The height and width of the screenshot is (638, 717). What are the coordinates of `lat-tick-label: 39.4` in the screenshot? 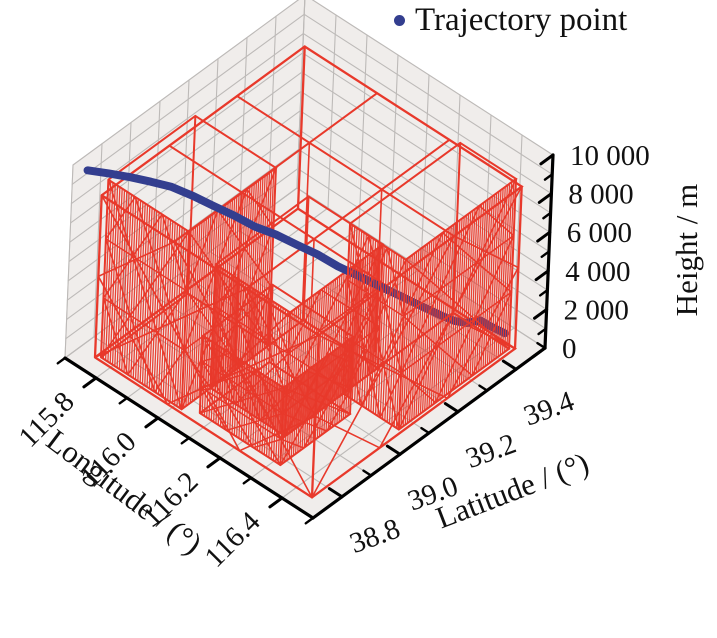 It's located at (549, 409).